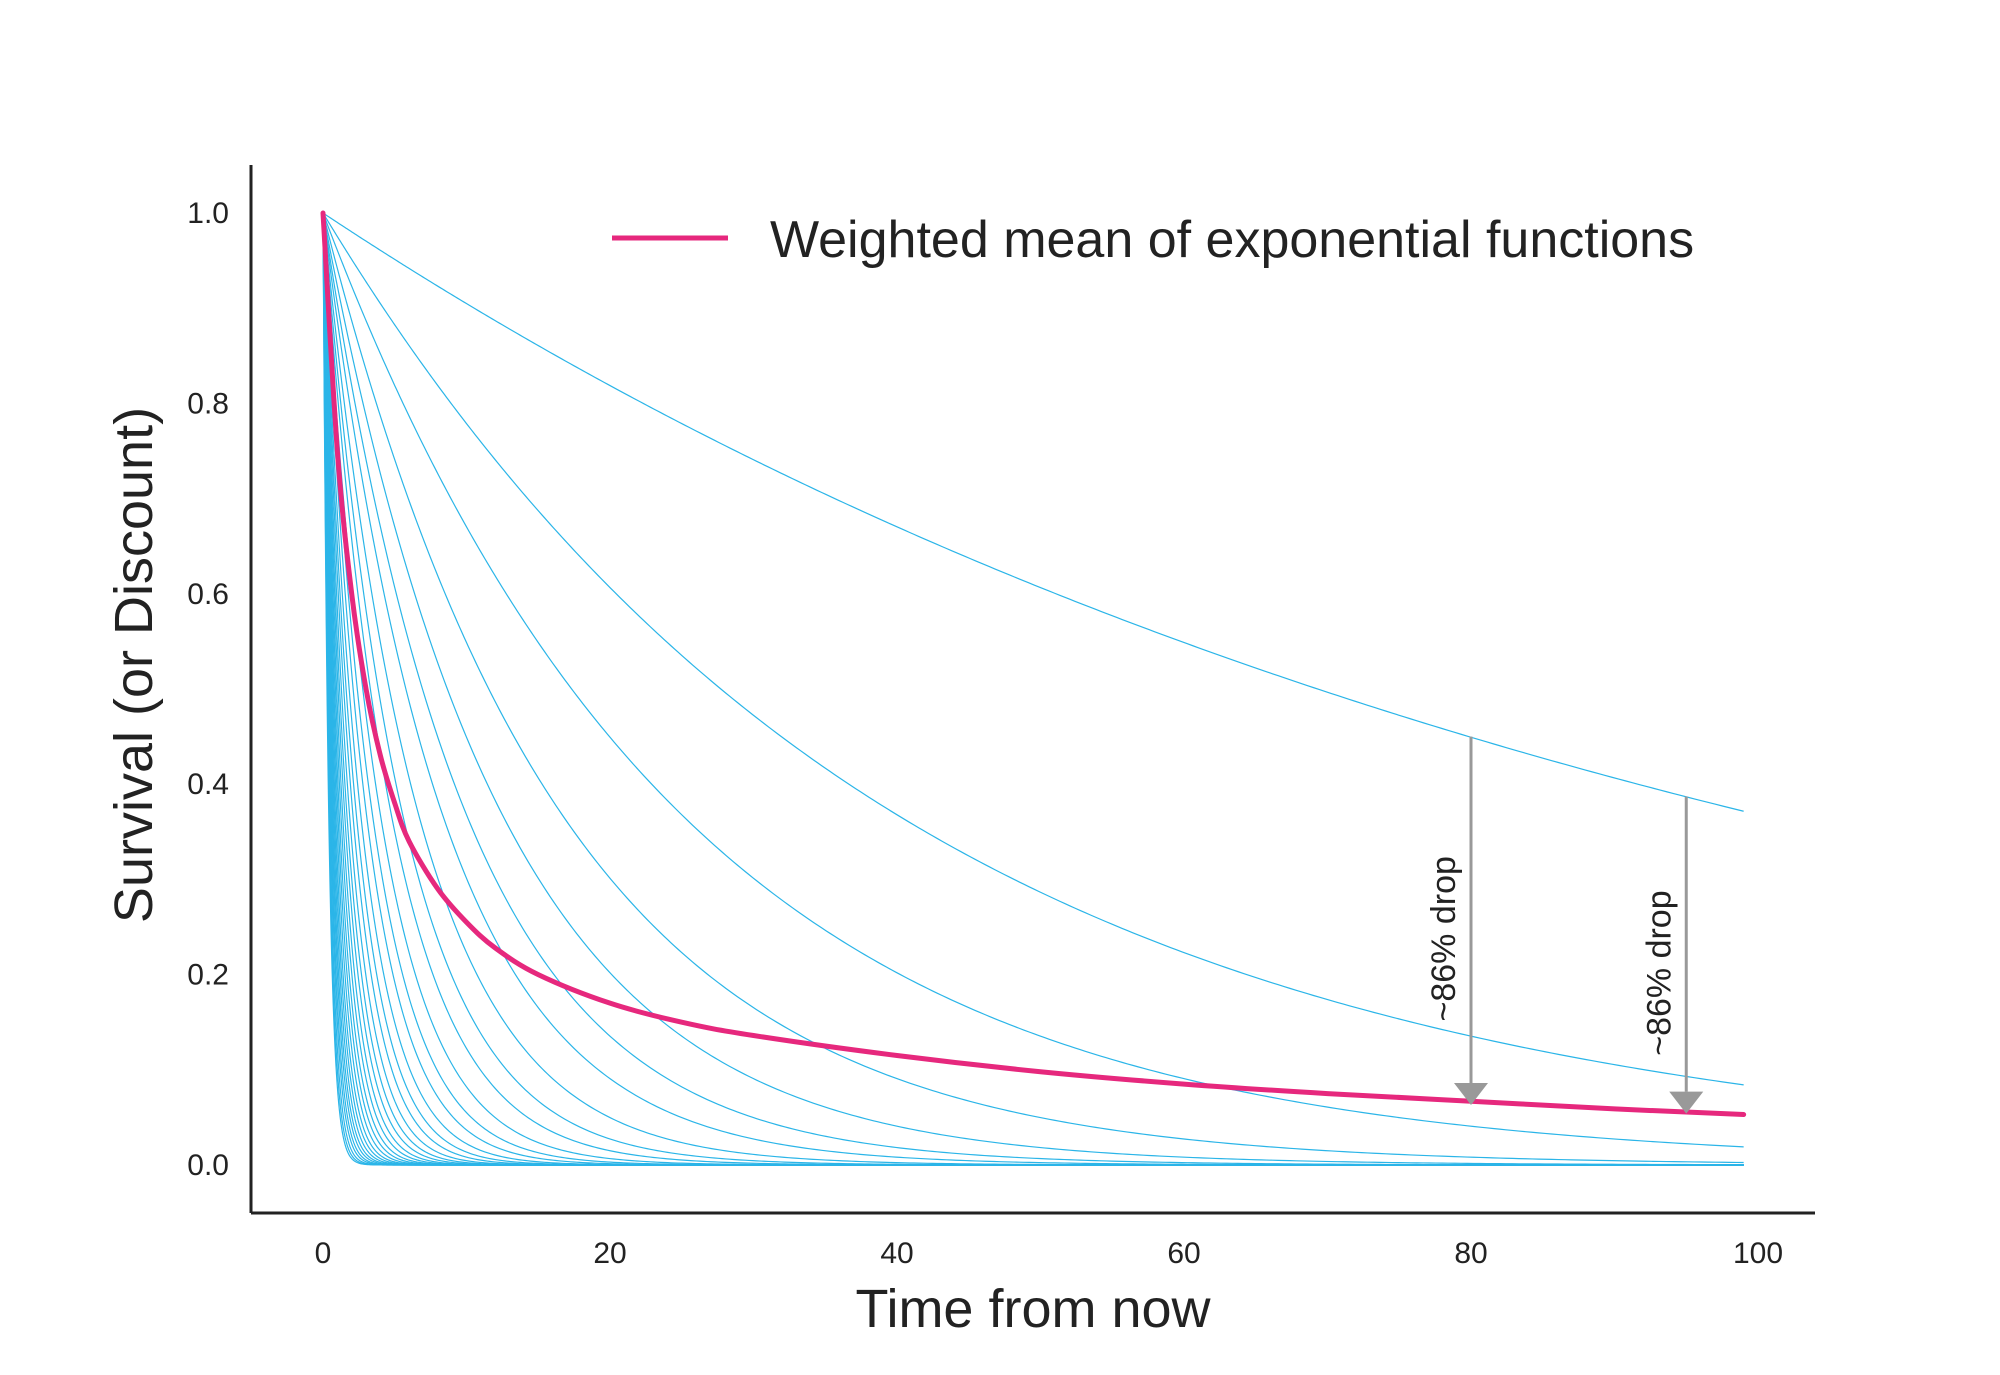  What do you see at coordinates (1033, 1309) in the screenshot?
I see `x-axis-title: Time from now` at bounding box center [1033, 1309].